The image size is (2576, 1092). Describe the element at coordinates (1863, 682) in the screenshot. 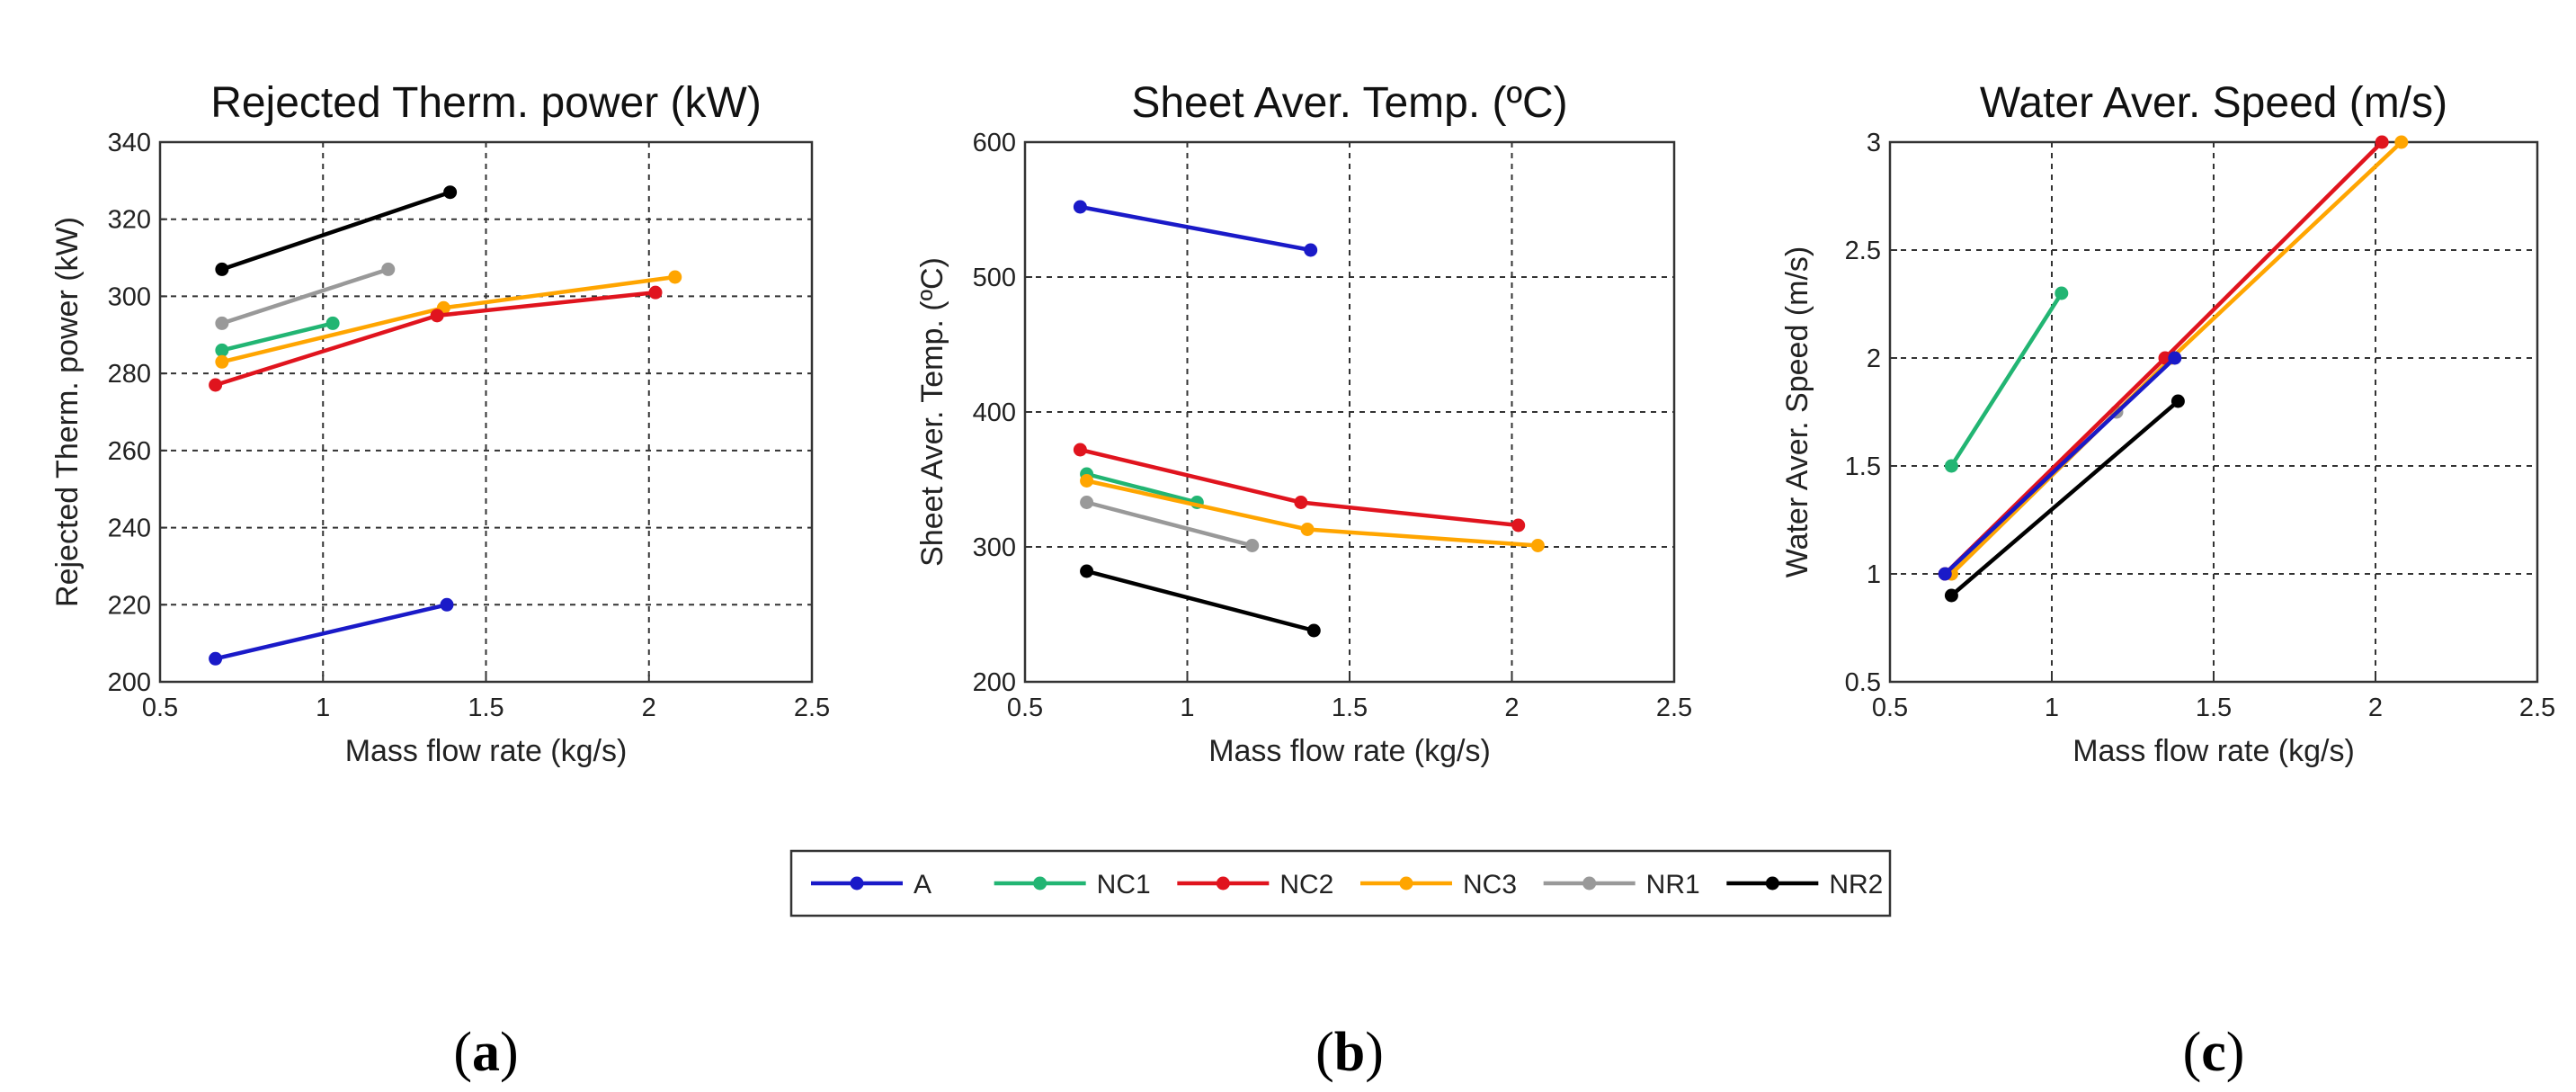

I see `y-tick-label: 0.5` at that location.